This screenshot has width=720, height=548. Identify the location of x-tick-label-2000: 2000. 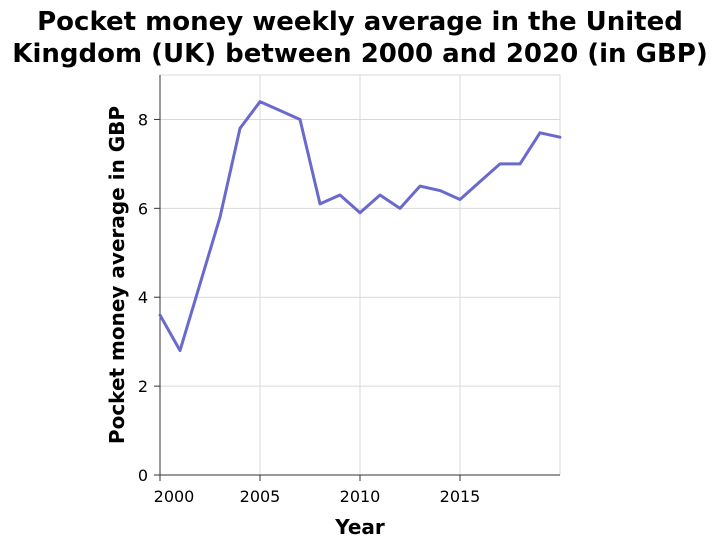
(174, 496).